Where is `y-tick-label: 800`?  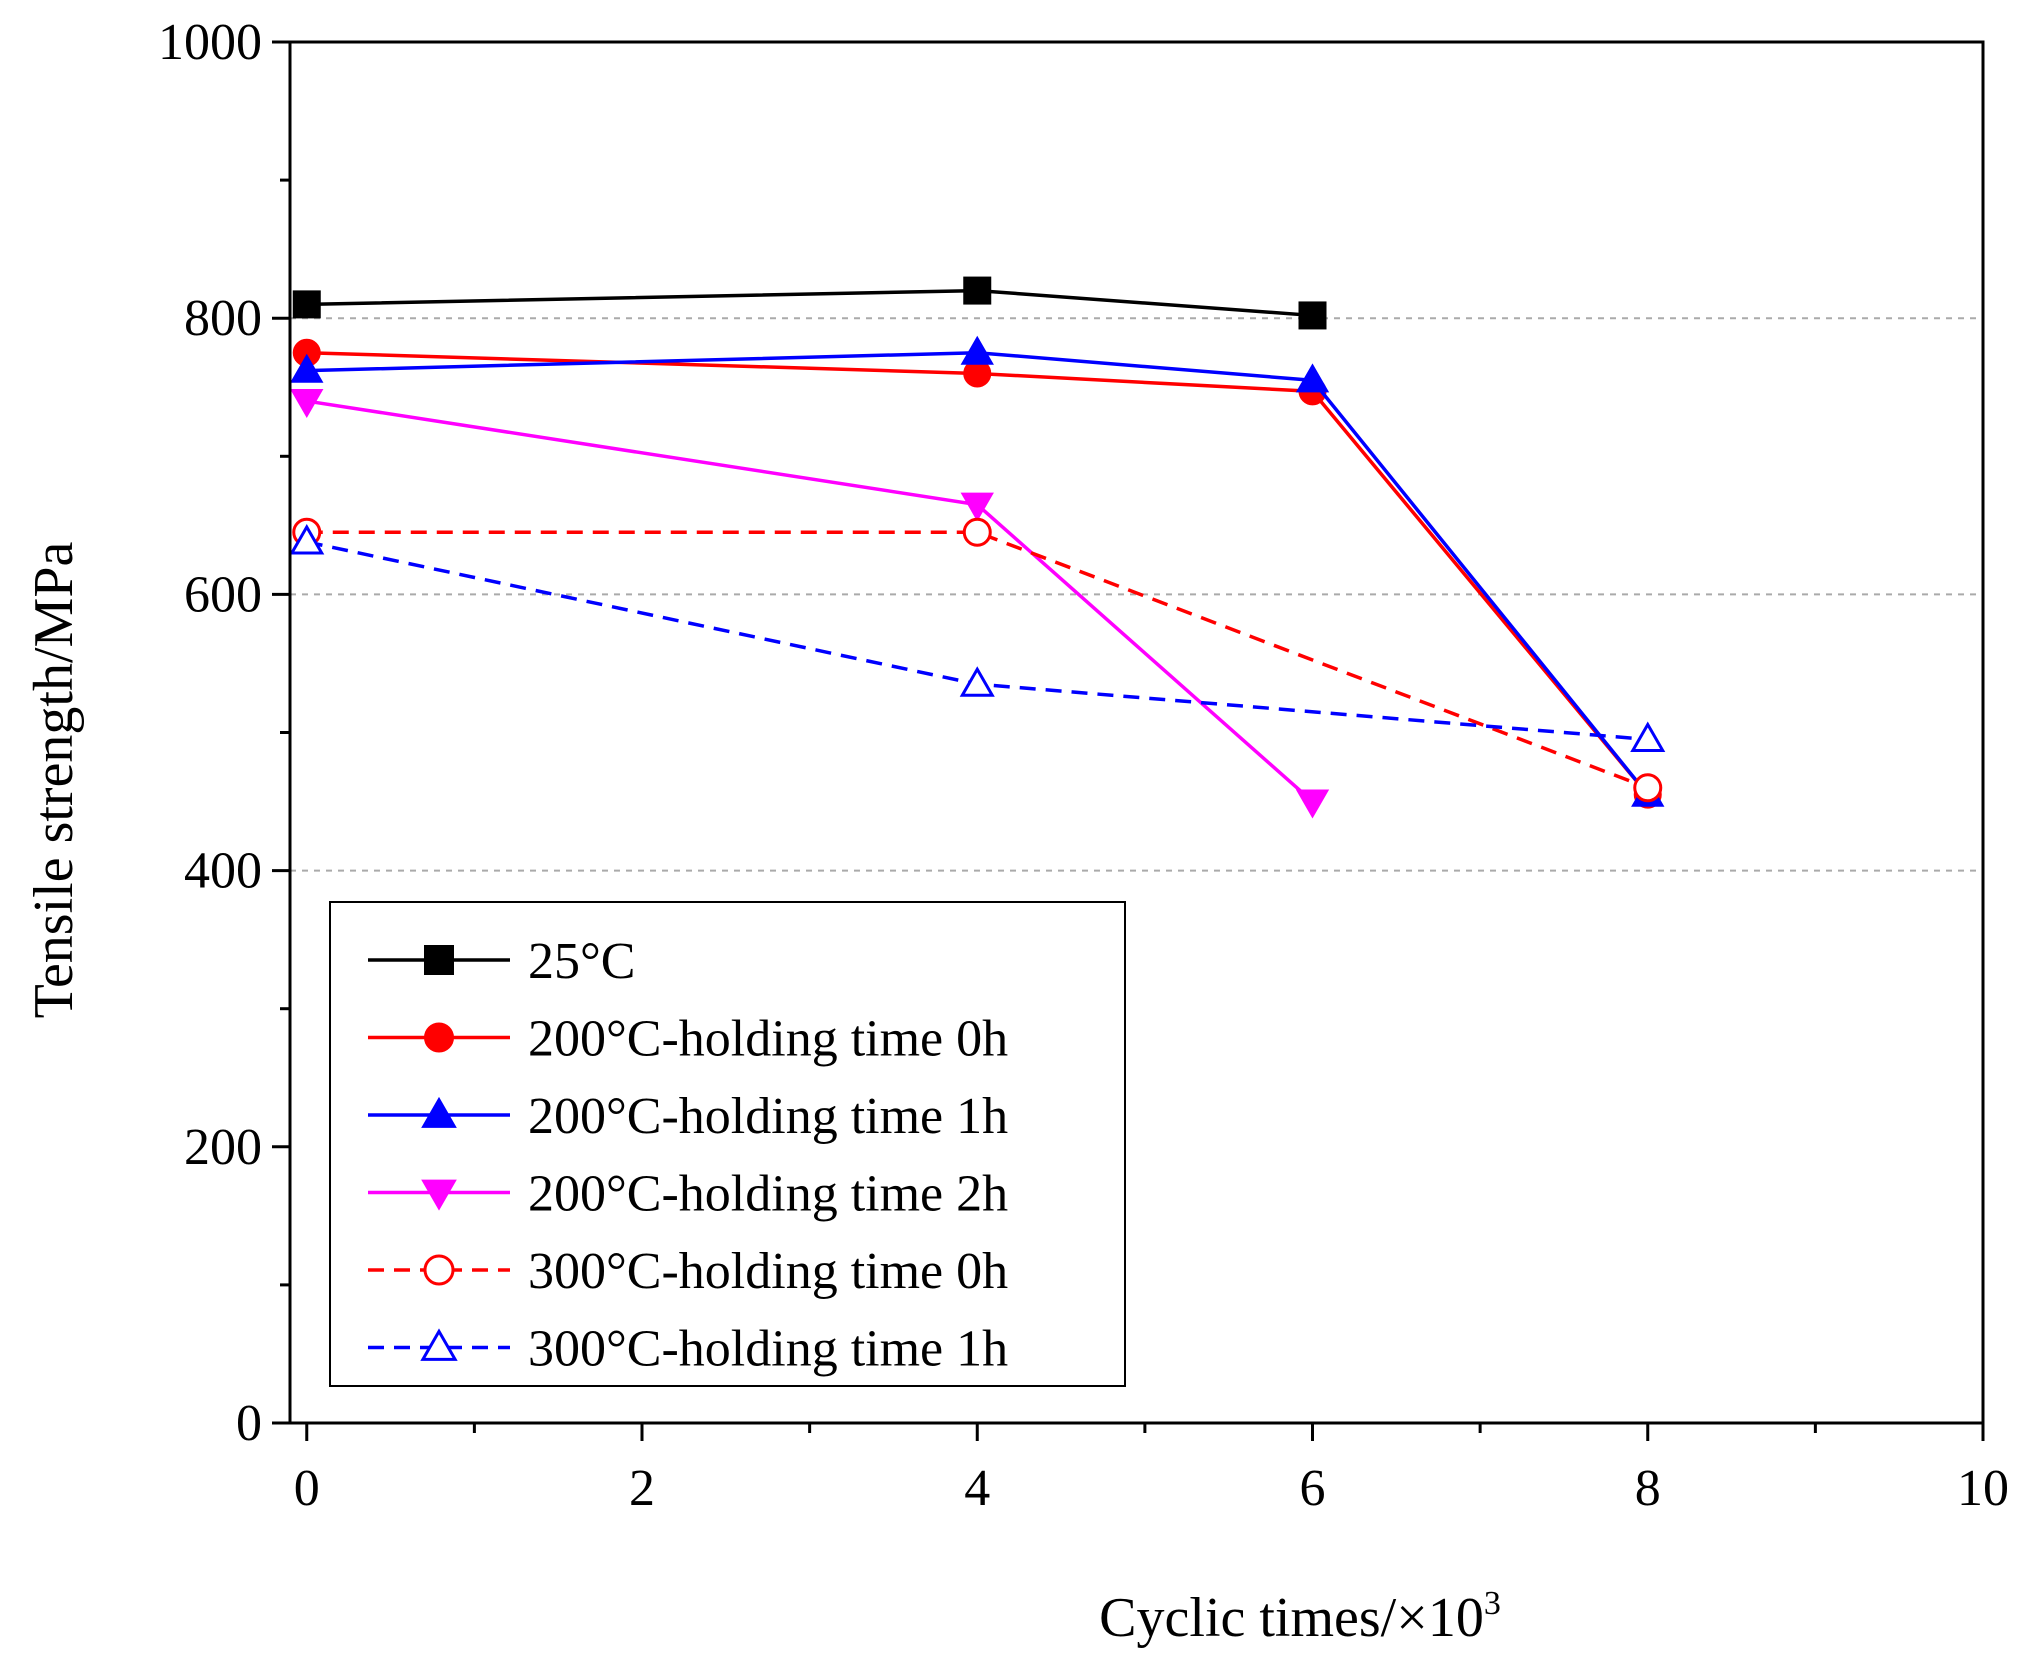 y-tick-label: 800 is located at coordinates (223, 318).